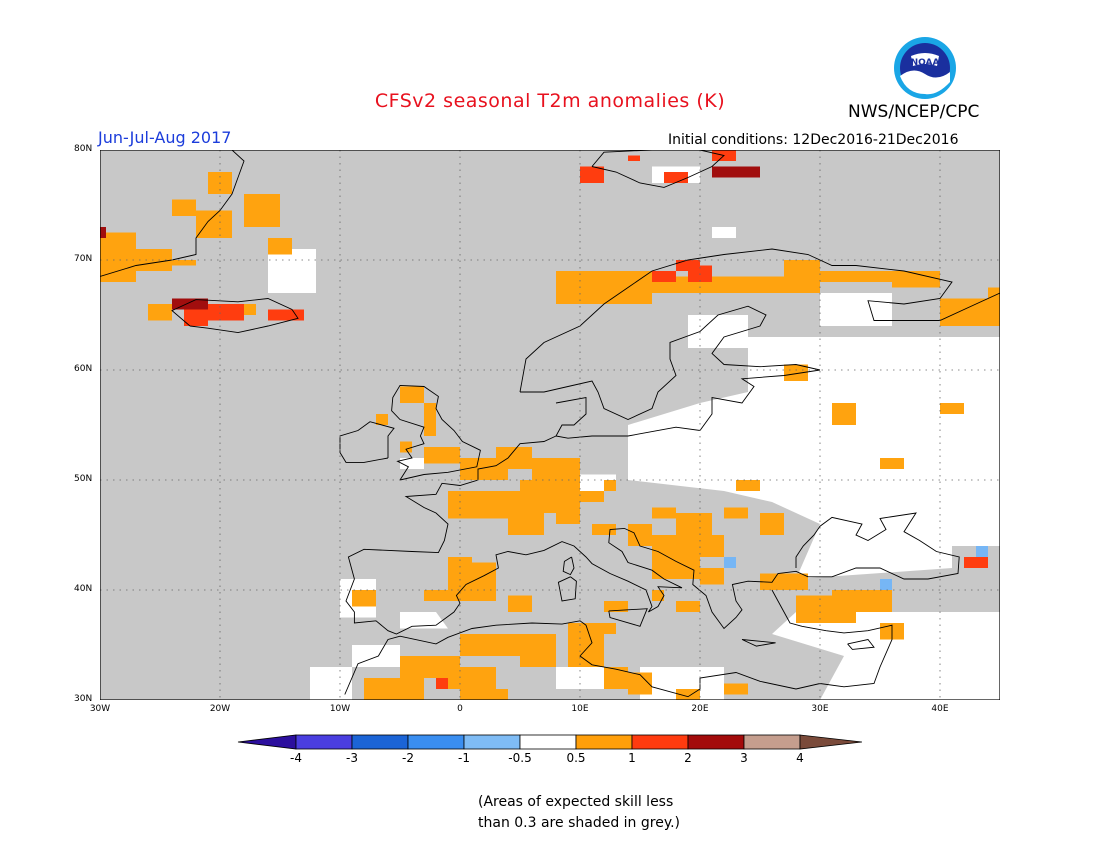  Describe the element at coordinates (550, 101) in the screenshot. I see `chart-title: CFSv2 seasonal T2m anomalies (K)` at that location.